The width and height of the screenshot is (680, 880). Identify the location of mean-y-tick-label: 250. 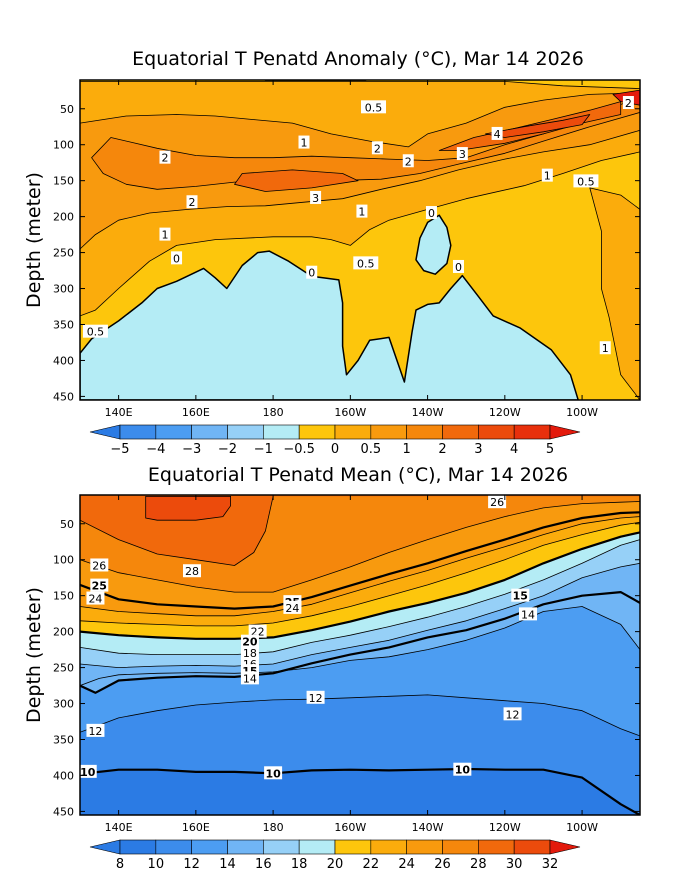
(63, 668).